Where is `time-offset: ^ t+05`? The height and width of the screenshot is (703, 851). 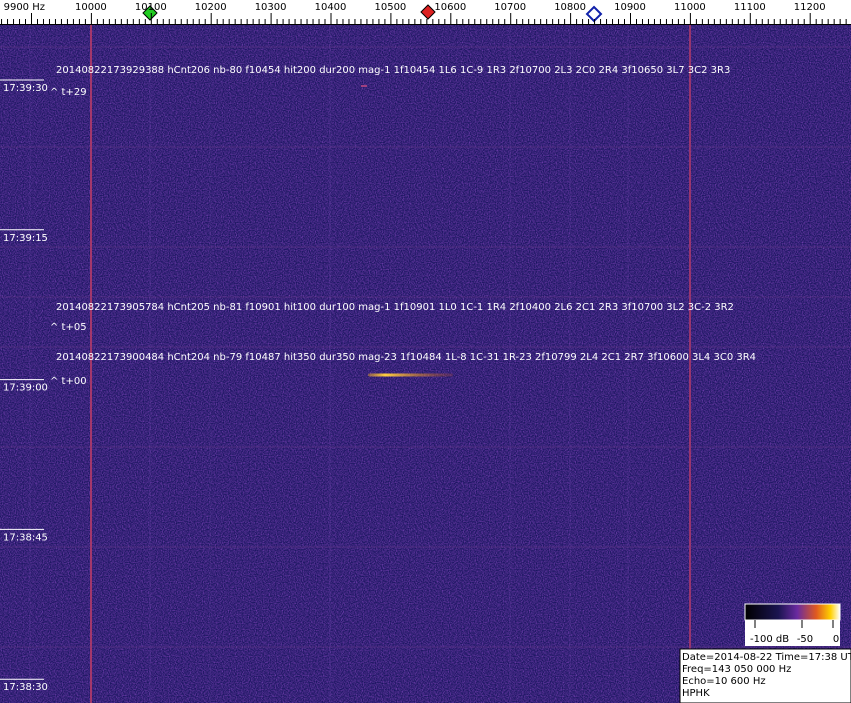 time-offset: ^ t+05 is located at coordinates (68, 327).